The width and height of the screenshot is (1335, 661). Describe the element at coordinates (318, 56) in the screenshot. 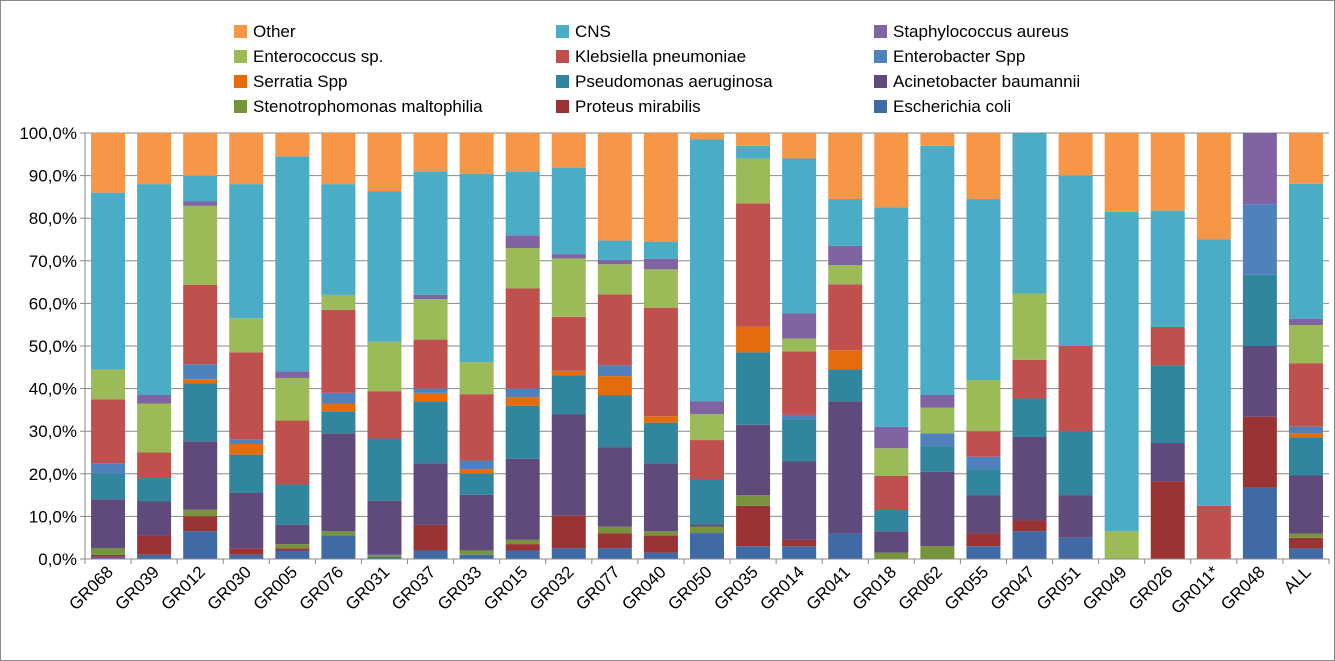

I see `legend-label: Enterococcus sp.` at that location.